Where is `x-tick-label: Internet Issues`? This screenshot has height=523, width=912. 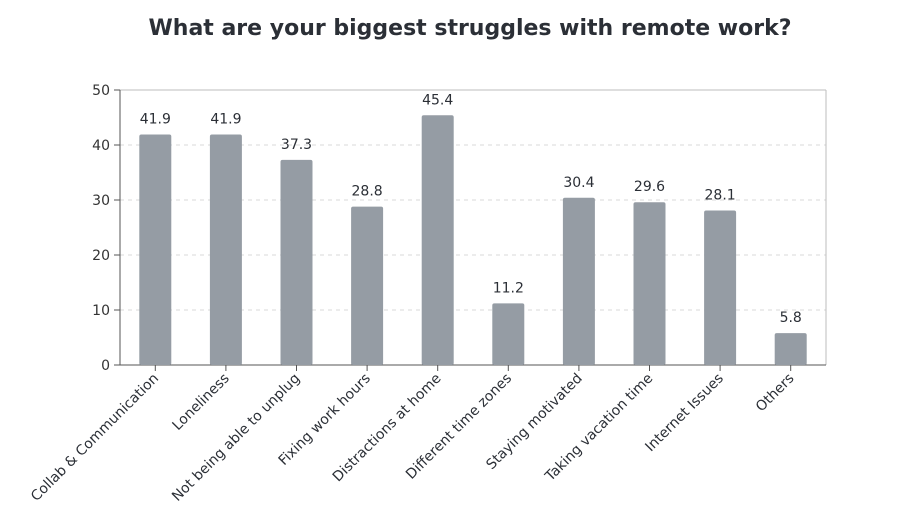
x-tick-label: Internet Issues is located at coordinates (684, 413).